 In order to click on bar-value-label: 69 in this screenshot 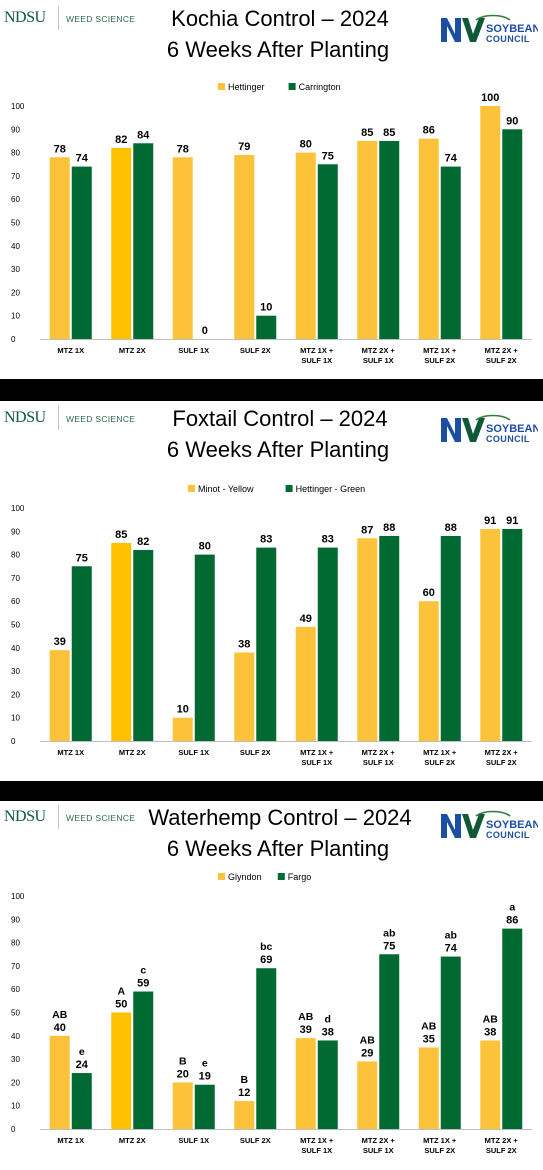, I will do `click(266, 960)`.